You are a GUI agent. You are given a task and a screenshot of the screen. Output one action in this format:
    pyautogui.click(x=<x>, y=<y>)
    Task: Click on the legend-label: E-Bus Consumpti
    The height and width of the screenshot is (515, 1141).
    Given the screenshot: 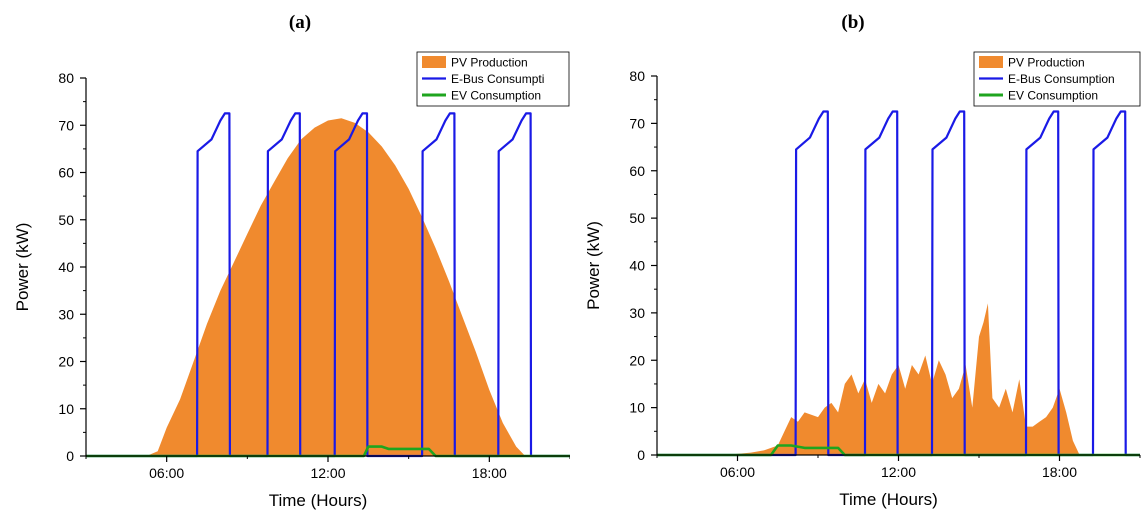 What is the action you would take?
    pyautogui.click(x=497, y=79)
    